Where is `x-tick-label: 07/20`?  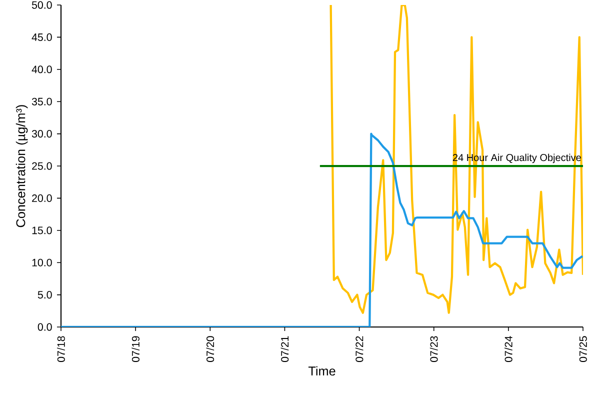
x-tick-label: 07/20 is located at coordinates (210, 349).